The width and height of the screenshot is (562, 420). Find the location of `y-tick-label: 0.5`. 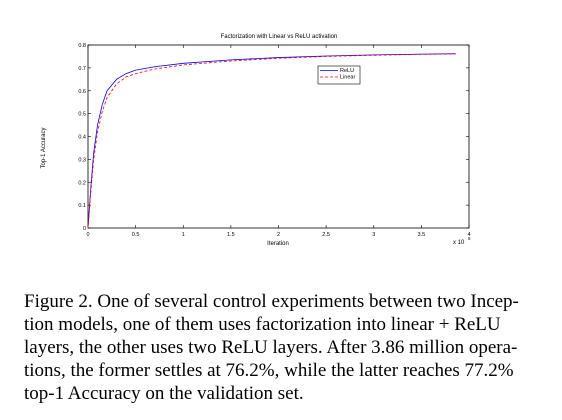

y-tick-label: 0.5 is located at coordinates (82, 115).